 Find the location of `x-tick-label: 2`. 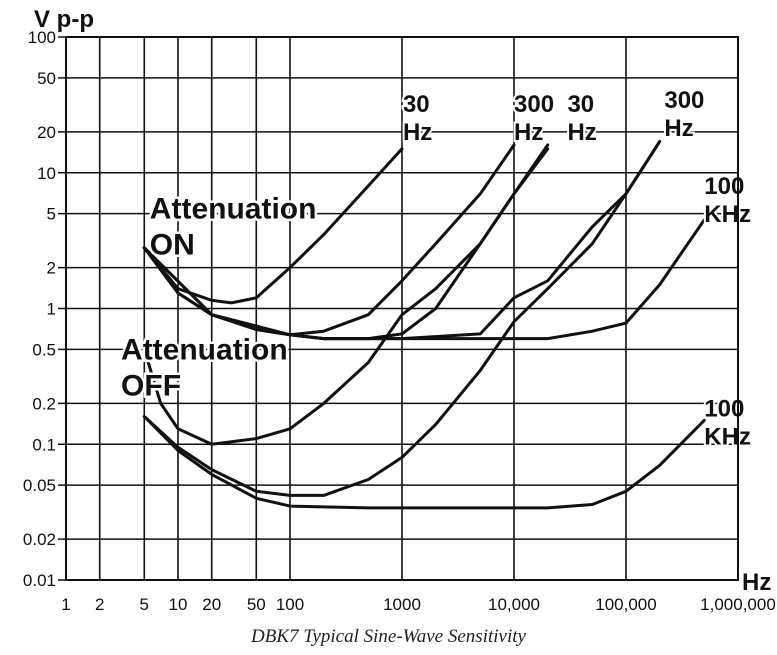

x-tick-label: 2 is located at coordinates (99, 604).